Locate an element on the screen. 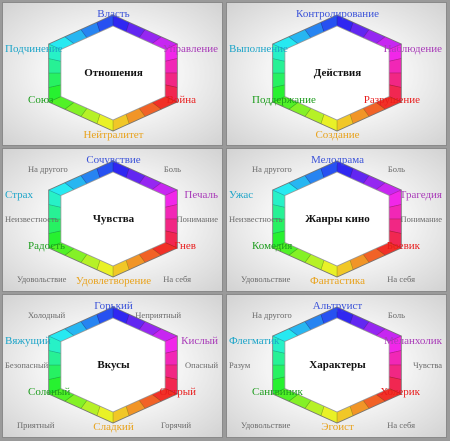 This screenshot has height=441, width=450. panel-title: Жанры кино is located at coordinates (337, 219).